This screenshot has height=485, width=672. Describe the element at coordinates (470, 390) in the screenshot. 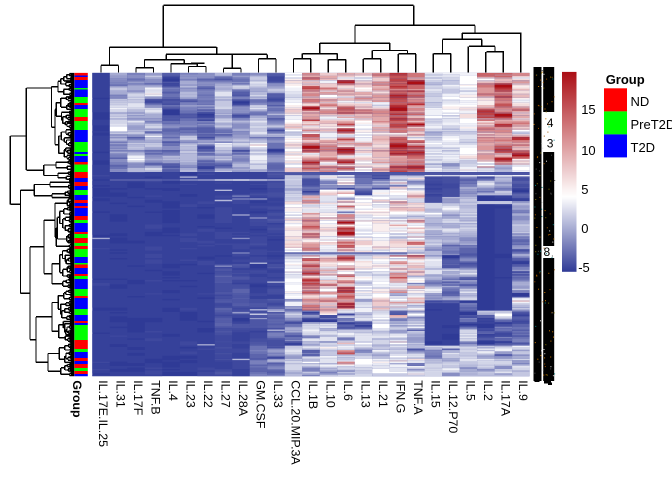

I see `svg-text: IL.5` at that location.